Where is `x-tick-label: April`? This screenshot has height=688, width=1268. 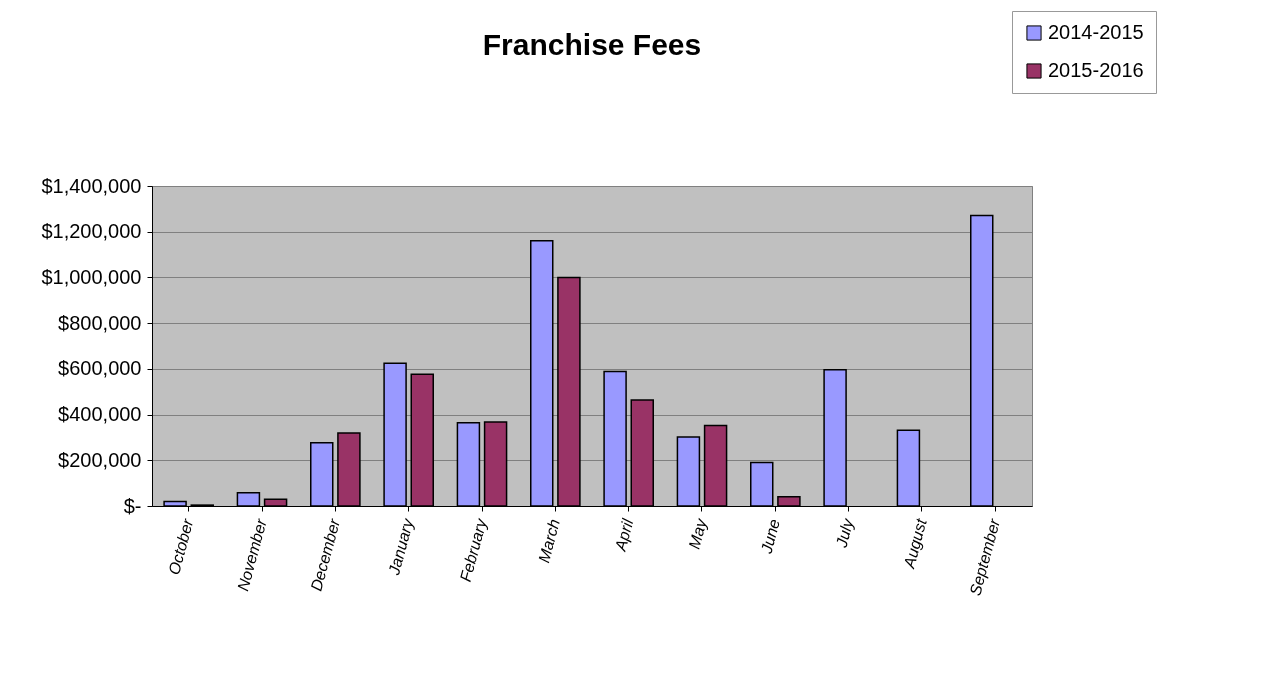 x-tick-label: April is located at coordinates (624, 535).